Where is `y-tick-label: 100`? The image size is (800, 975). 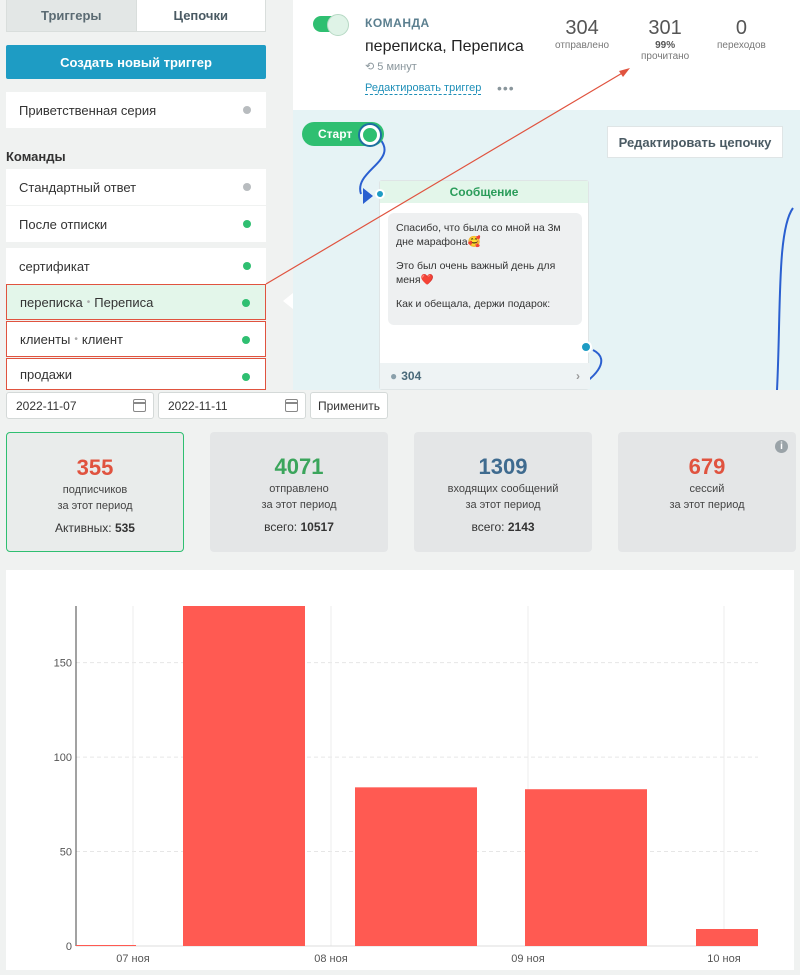
y-tick-label: 100 is located at coordinates (63, 758).